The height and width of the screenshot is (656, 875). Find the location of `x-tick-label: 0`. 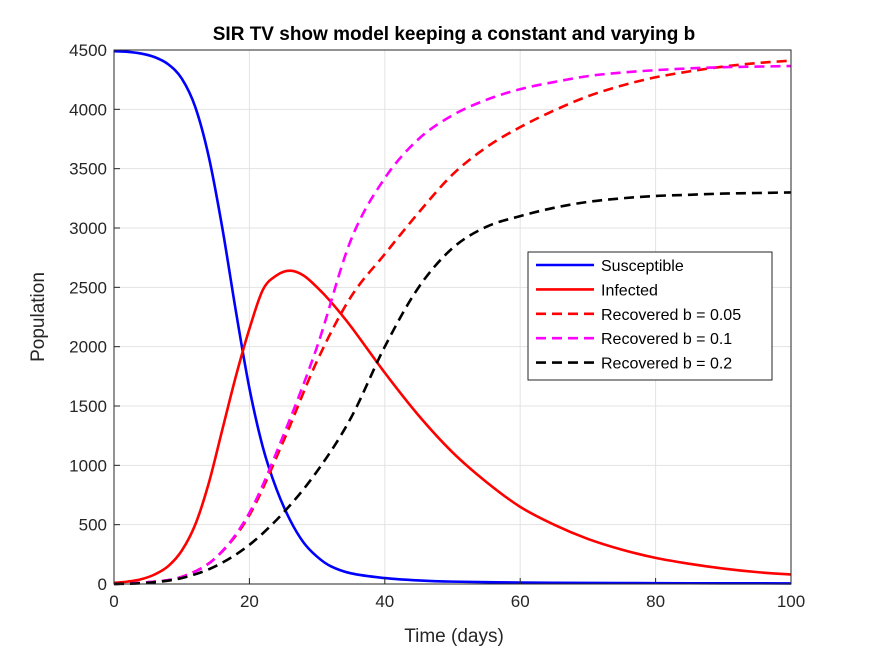

x-tick-label: 0 is located at coordinates (113, 601).